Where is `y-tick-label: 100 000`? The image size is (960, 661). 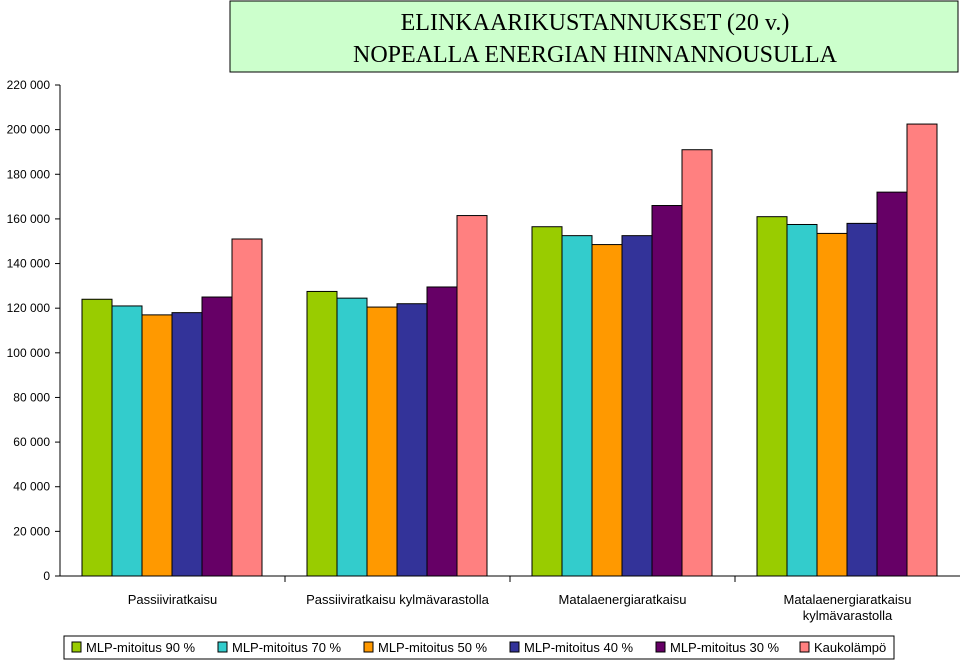
y-tick-label: 100 000 is located at coordinates (29, 353).